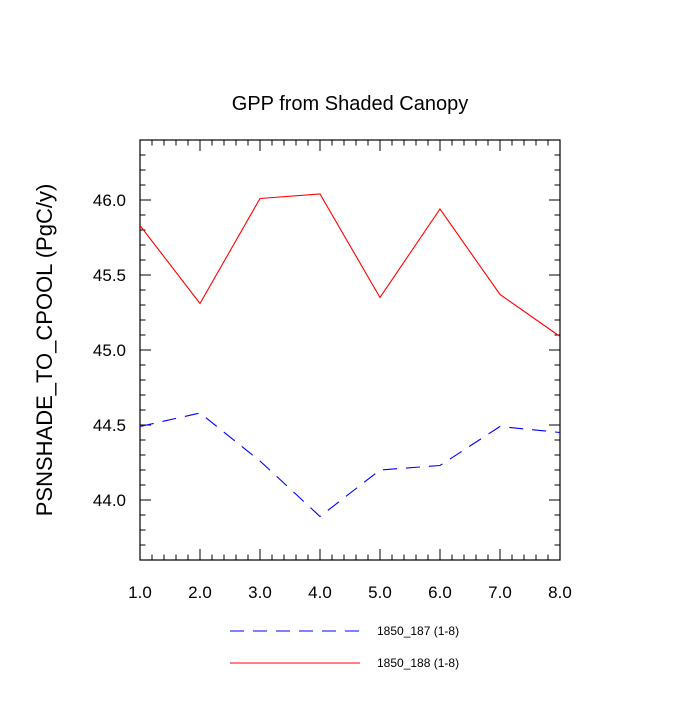 This screenshot has height=705, width=700. What do you see at coordinates (560, 592) in the screenshot?
I see `x-tick-label: 8.0` at bounding box center [560, 592].